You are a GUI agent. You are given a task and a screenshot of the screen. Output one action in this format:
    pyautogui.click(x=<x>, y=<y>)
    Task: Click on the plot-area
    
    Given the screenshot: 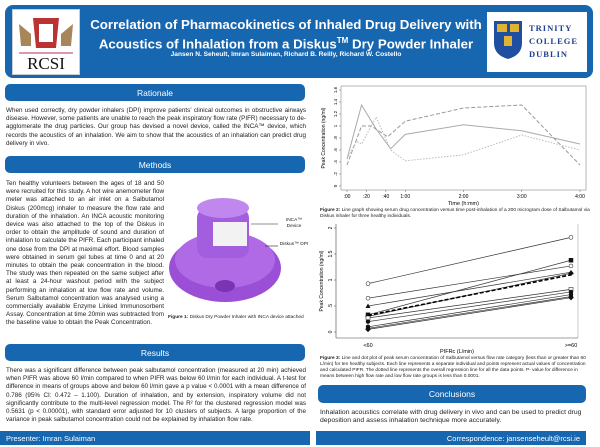 What is the action you would take?
    pyautogui.click(x=463, y=138)
    